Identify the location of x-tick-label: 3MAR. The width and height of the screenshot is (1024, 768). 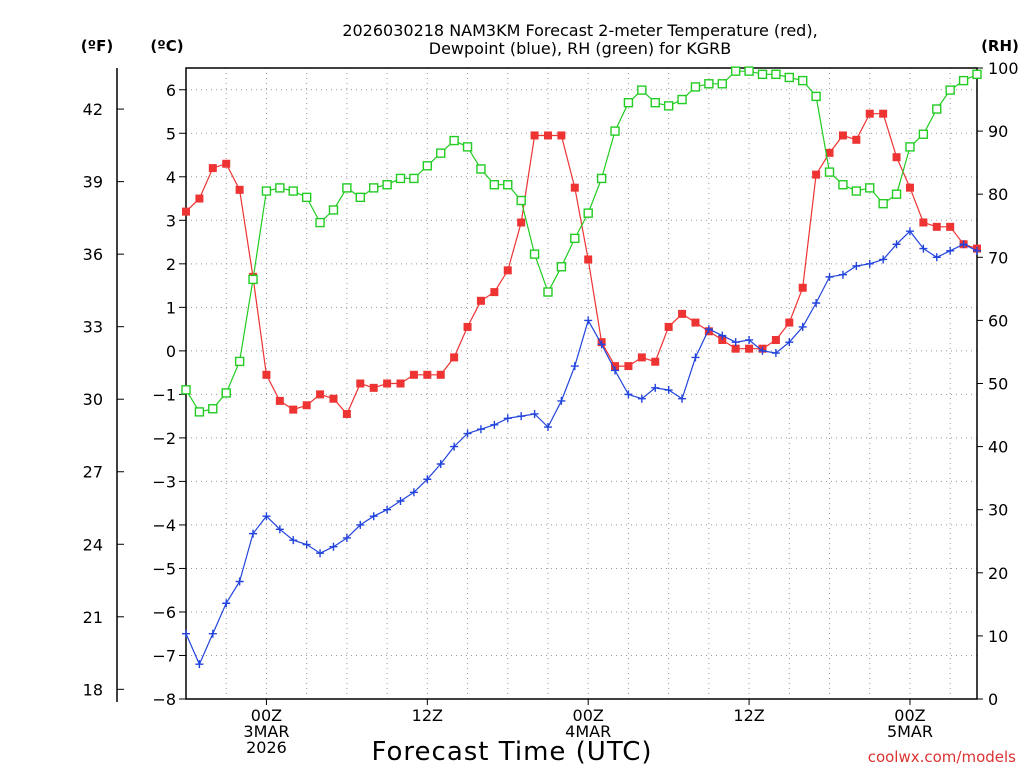
(266, 731).